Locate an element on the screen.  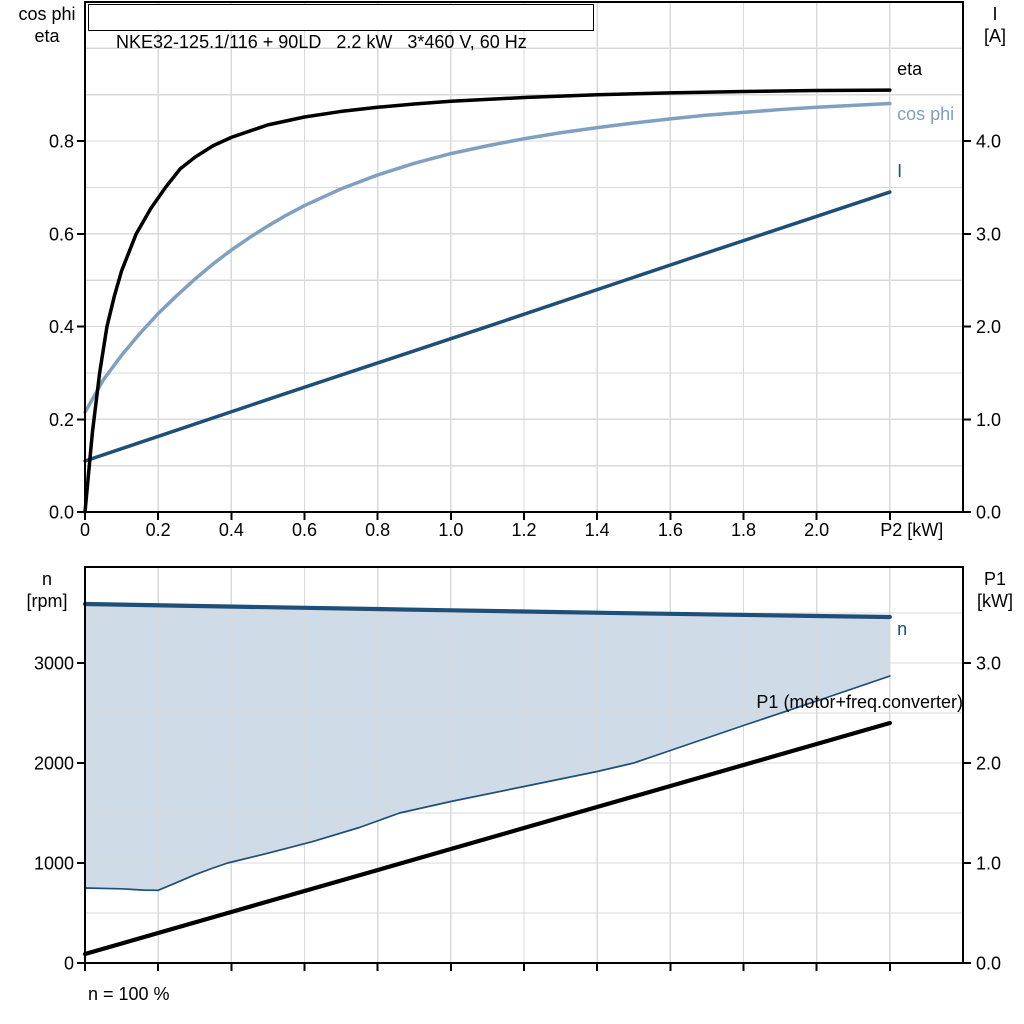
cos-phi-curve-label: cos phi is located at coordinates (925, 114).